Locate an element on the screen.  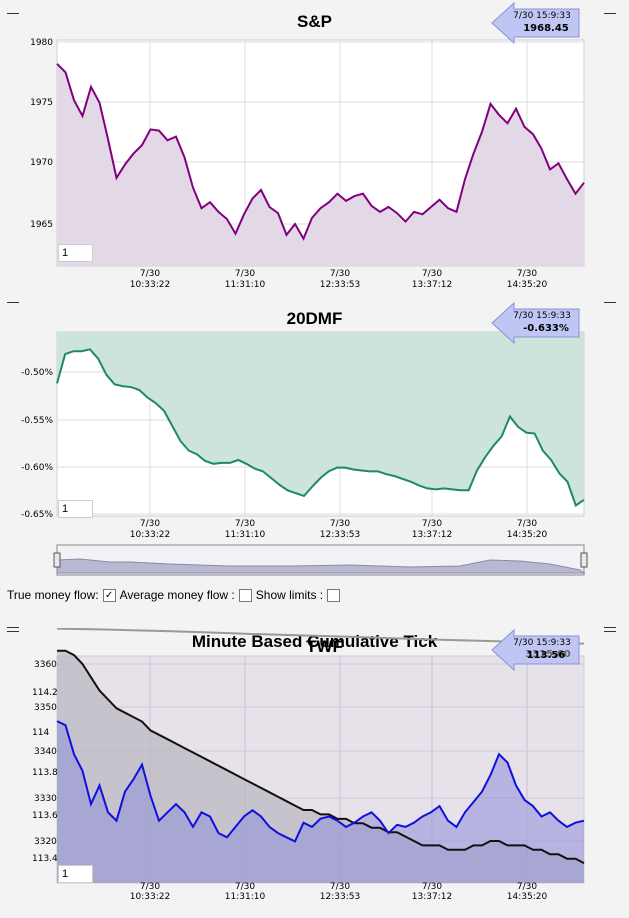
y-tick-label-inner: 114.2 is located at coordinates (45, 693).